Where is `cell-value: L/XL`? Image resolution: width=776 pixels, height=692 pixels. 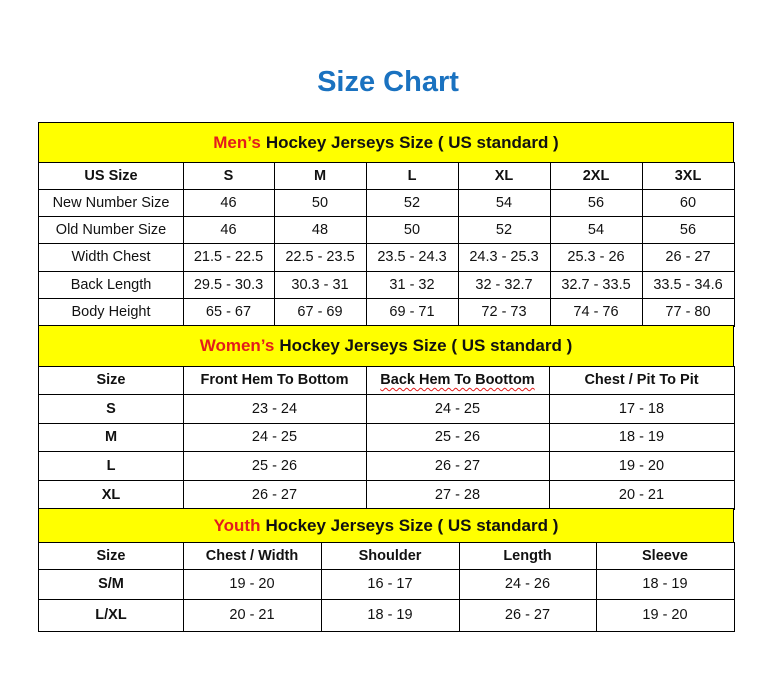
cell-value: L/XL is located at coordinates (111, 615).